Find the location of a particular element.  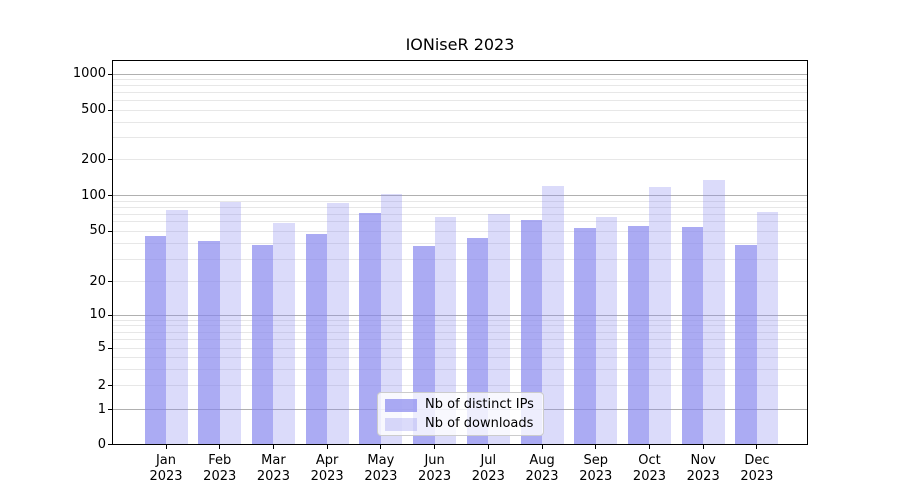

x-tick-label: Oct 2023 is located at coordinates (649, 468).